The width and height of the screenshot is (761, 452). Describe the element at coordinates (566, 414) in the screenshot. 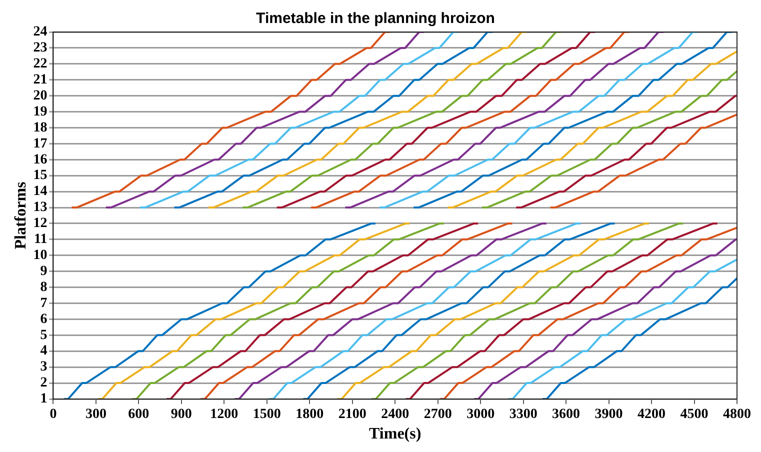

I see `x-tick-label: 3600` at that location.